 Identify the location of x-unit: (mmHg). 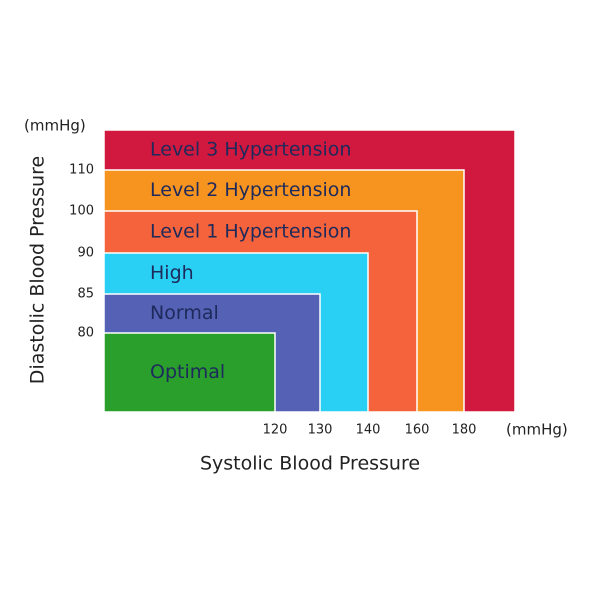
(537, 430).